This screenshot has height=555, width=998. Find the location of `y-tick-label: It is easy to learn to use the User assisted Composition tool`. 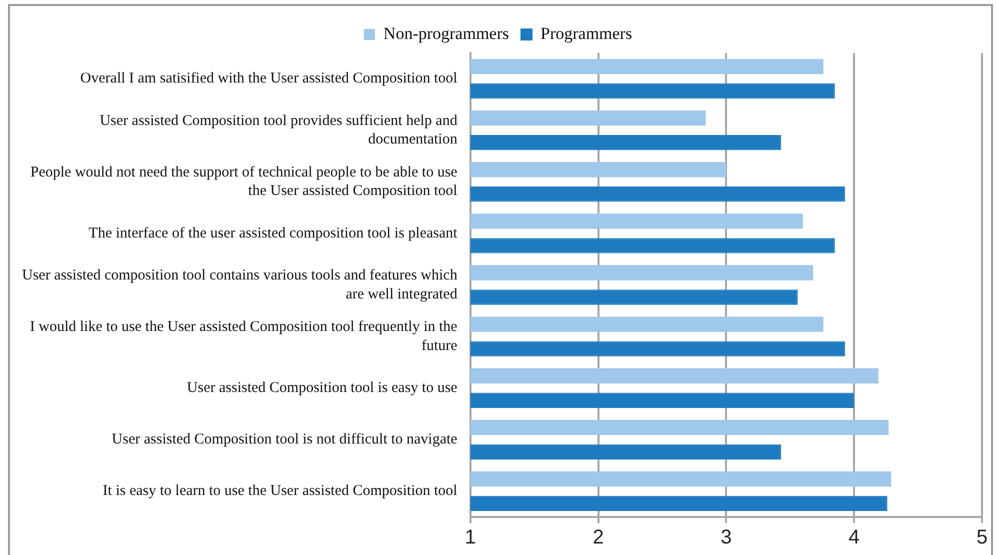

y-tick-label: It is easy to learn to use the User assisted Composition tool is located at coordinates (280, 491).